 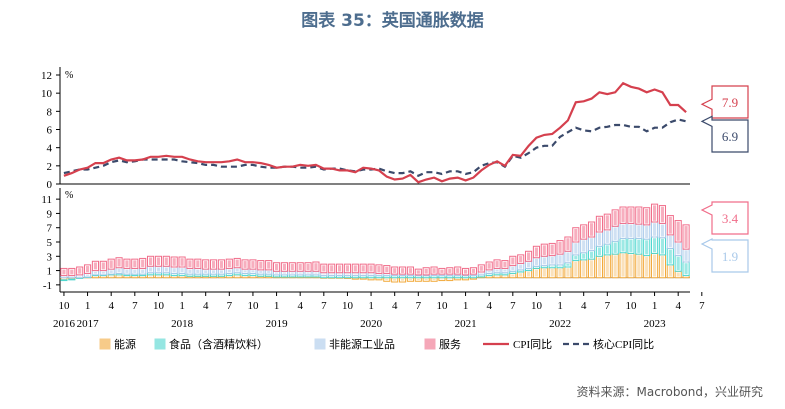 What do you see at coordinates (362, 344) in the screenshot?
I see `legend-label: 非能源工业品` at bounding box center [362, 344].